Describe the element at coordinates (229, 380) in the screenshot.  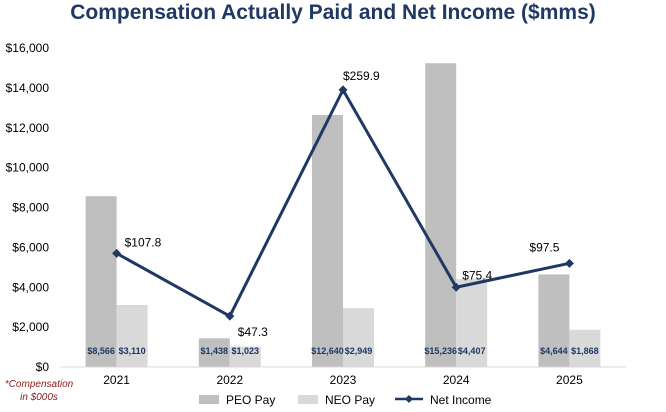
I see `x-tick-label: 2022` at that location.